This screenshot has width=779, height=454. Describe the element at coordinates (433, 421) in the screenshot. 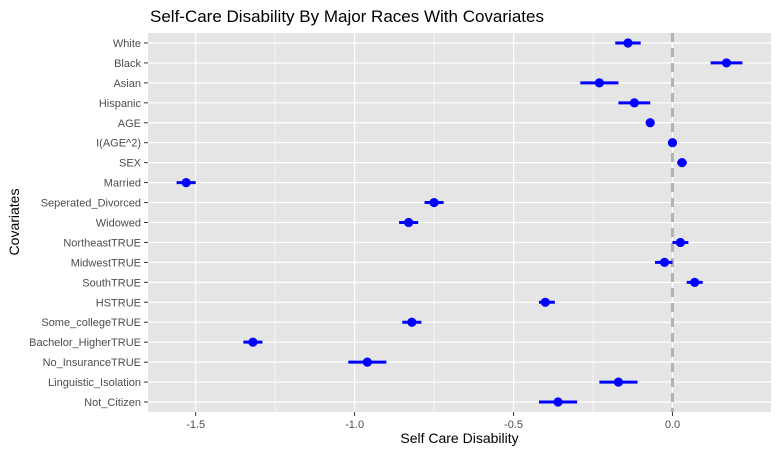

I see `x-axis: -1.5 -1.0 -0.5 0.0` at that location.